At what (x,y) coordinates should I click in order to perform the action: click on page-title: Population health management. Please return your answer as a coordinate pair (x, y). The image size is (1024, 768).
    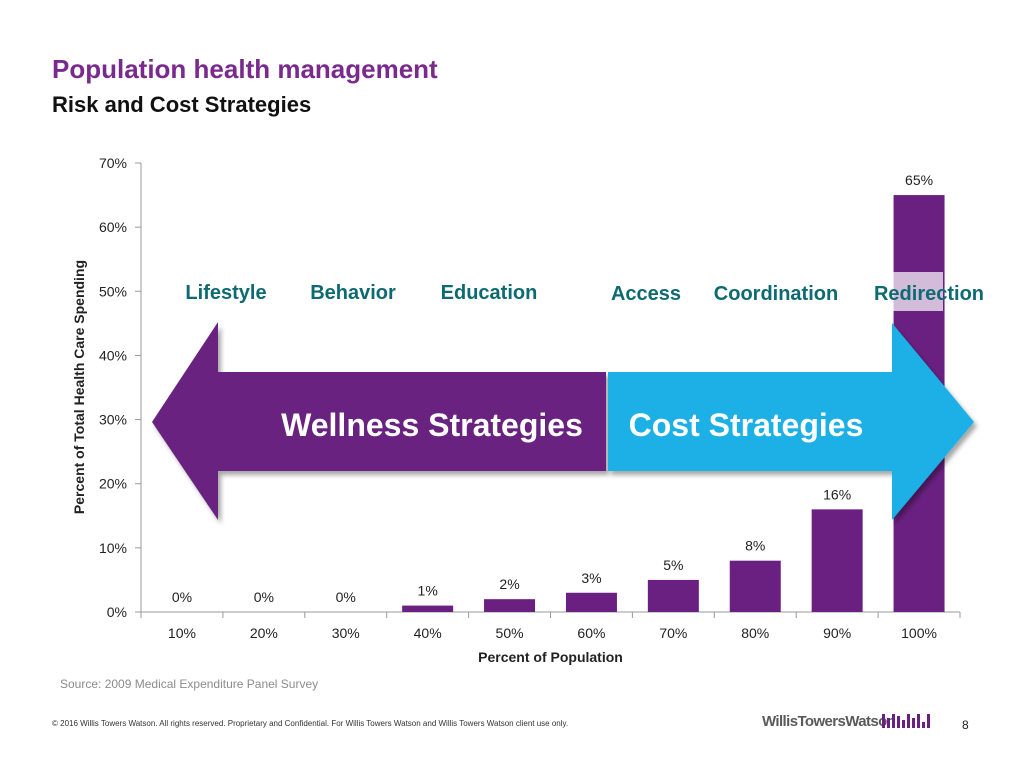
    Looking at the image, I should click on (245, 69).